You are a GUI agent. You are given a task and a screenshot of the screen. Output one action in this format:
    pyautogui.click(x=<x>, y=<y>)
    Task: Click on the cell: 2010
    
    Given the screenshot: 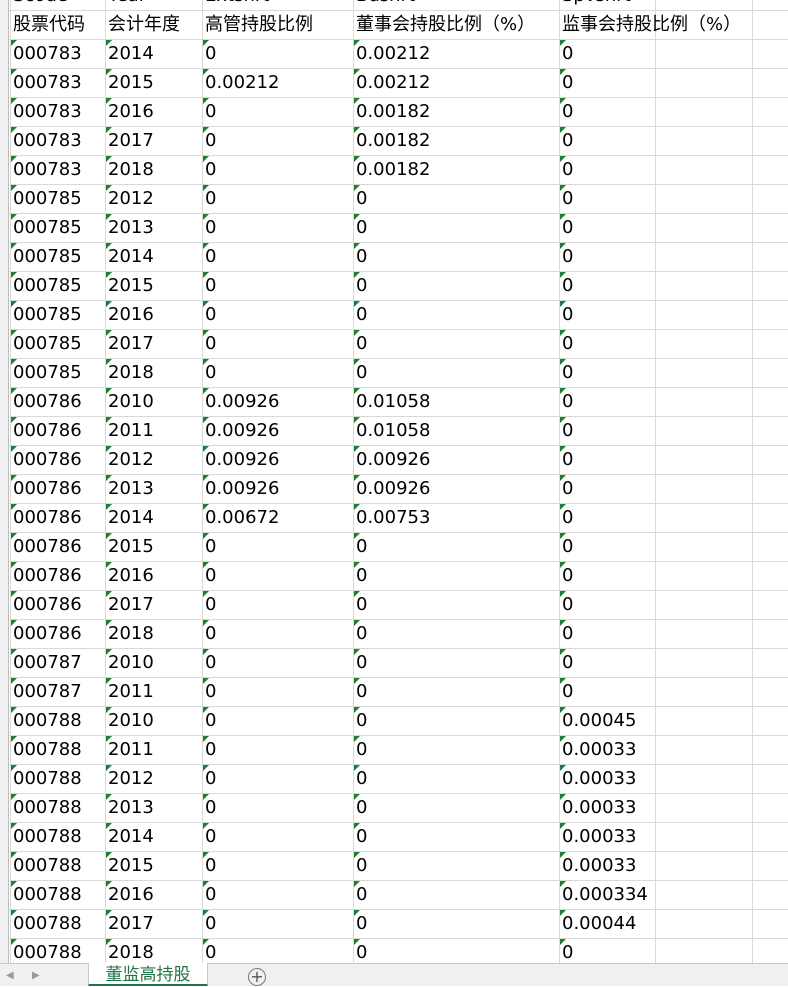 What is the action you would take?
    pyautogui.click(x=131, y=662)
    